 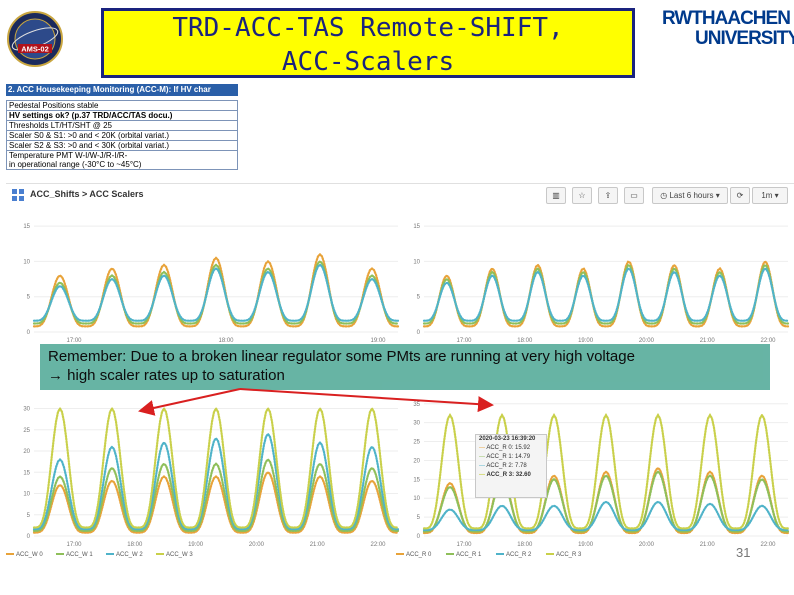 I want to click on dashboard-grid-icon, so click(x=18, y=195).